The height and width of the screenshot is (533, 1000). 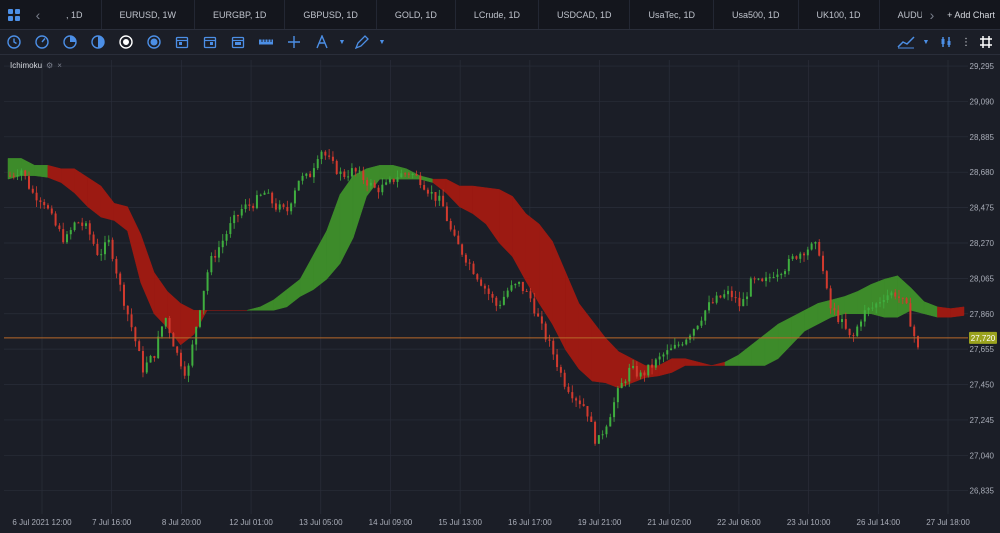 I want to click on pie-icon, so click(x=70, y=42).